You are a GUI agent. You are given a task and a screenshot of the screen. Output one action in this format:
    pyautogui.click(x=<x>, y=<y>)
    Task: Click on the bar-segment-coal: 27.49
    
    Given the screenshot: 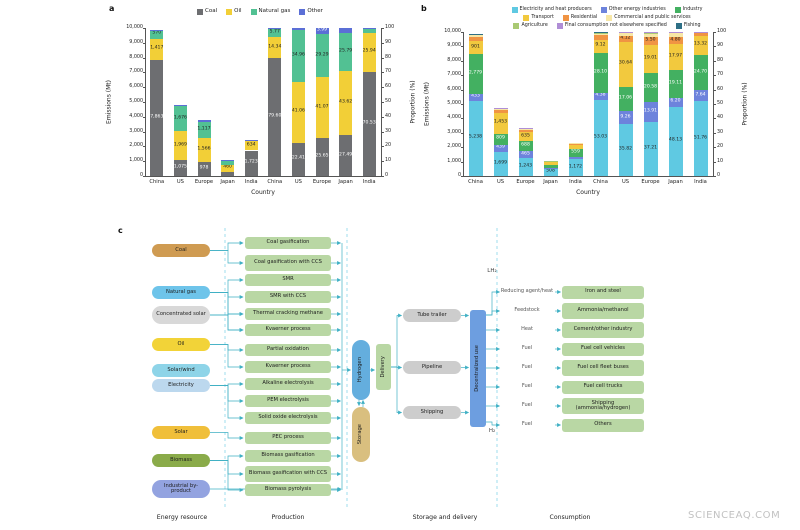 What is the action you would take?
    pyautogui.click(x=345, y=155)
    